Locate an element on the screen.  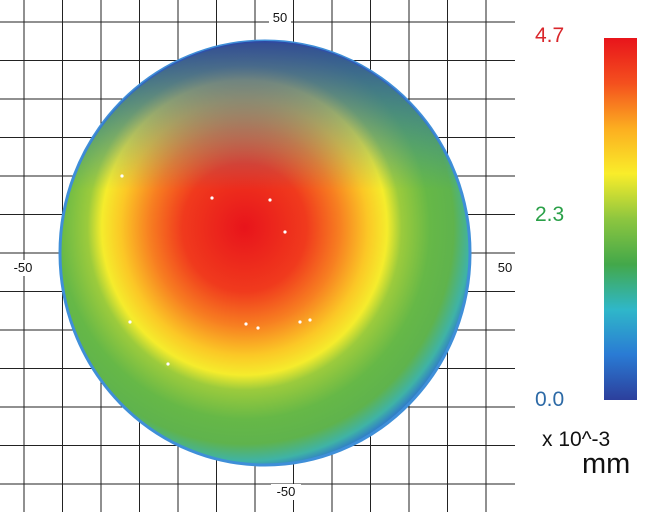
colorbar-mid-label: 2.3 is located at coordinates (550, 214).